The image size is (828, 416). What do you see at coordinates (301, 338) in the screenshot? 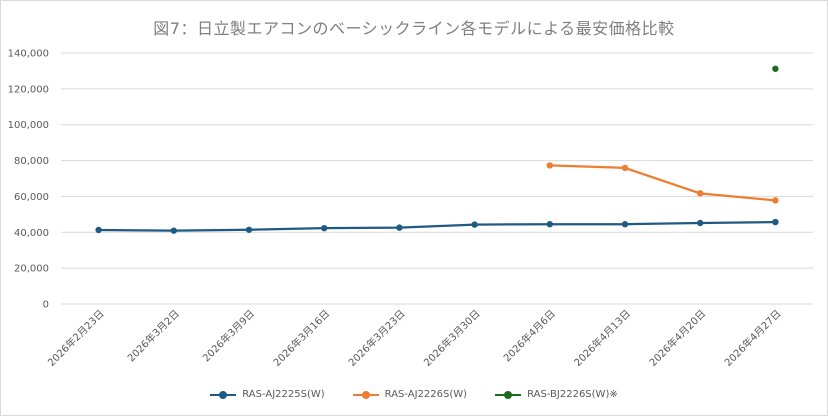
I see `x-tick-label: 2026年3月16日` at bounding box center [301, 338].